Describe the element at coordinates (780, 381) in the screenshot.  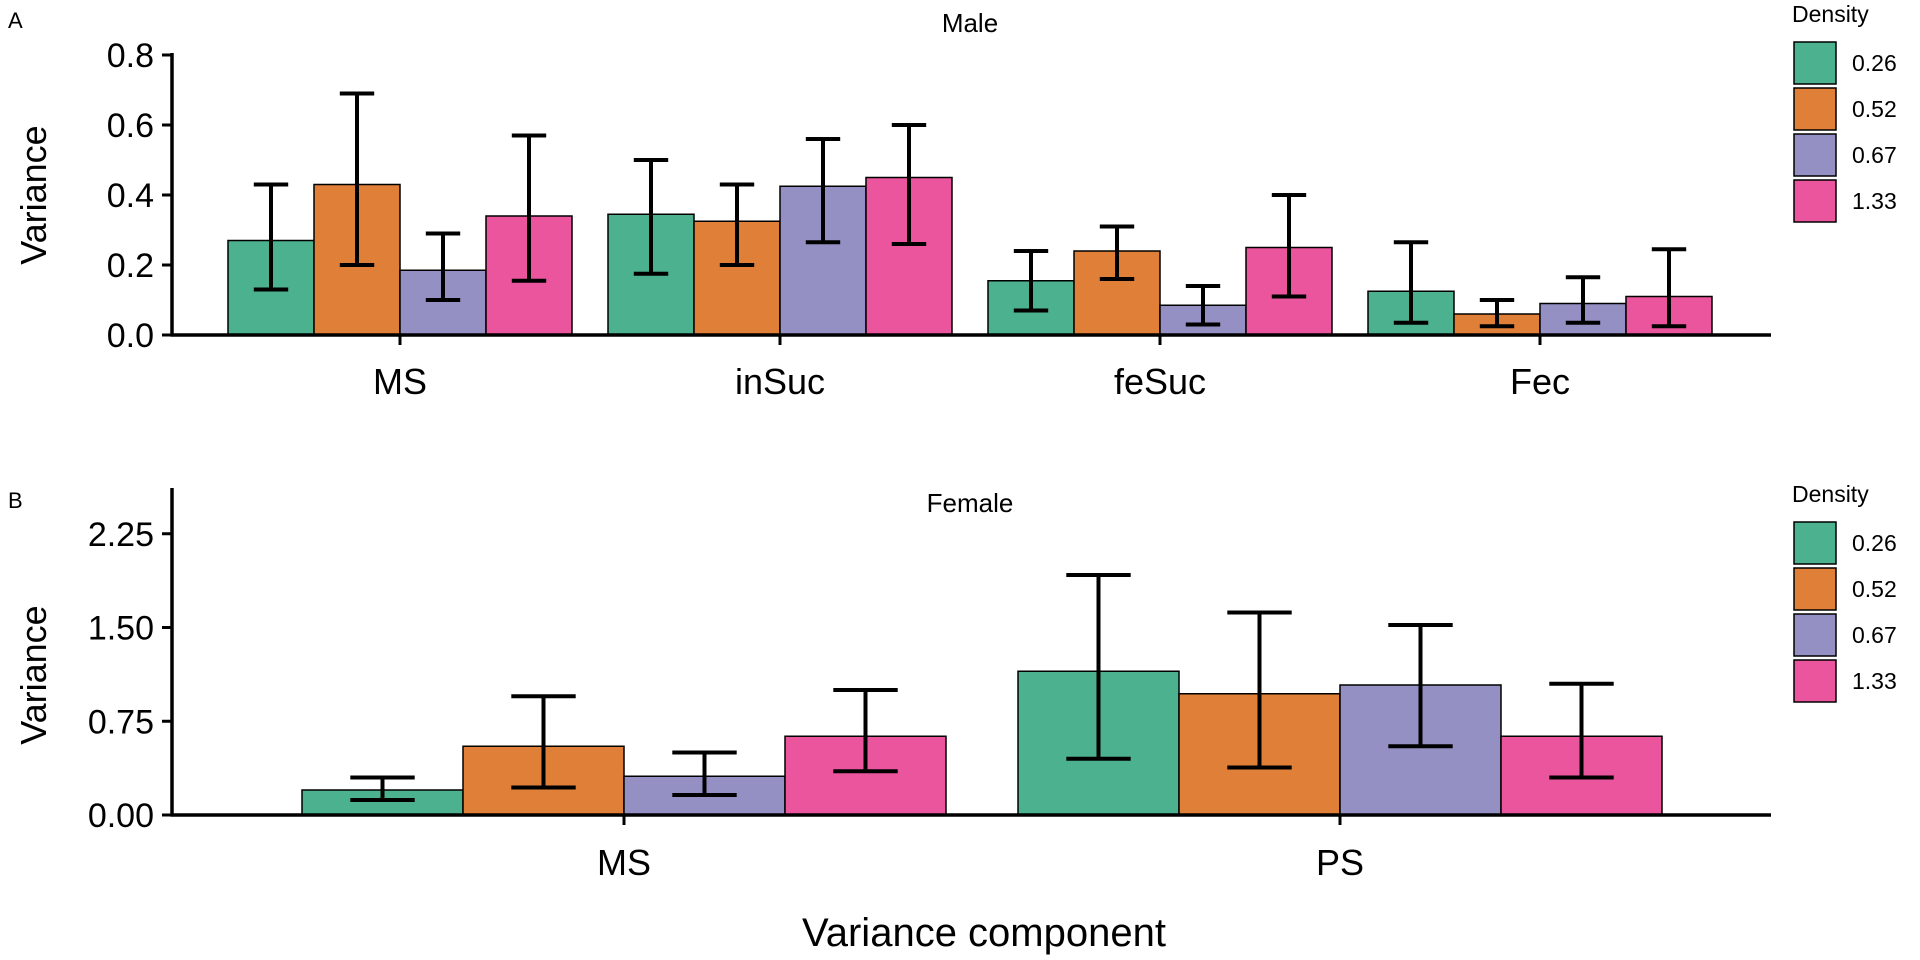
I see `x-tick-label: inSuc` at that location.